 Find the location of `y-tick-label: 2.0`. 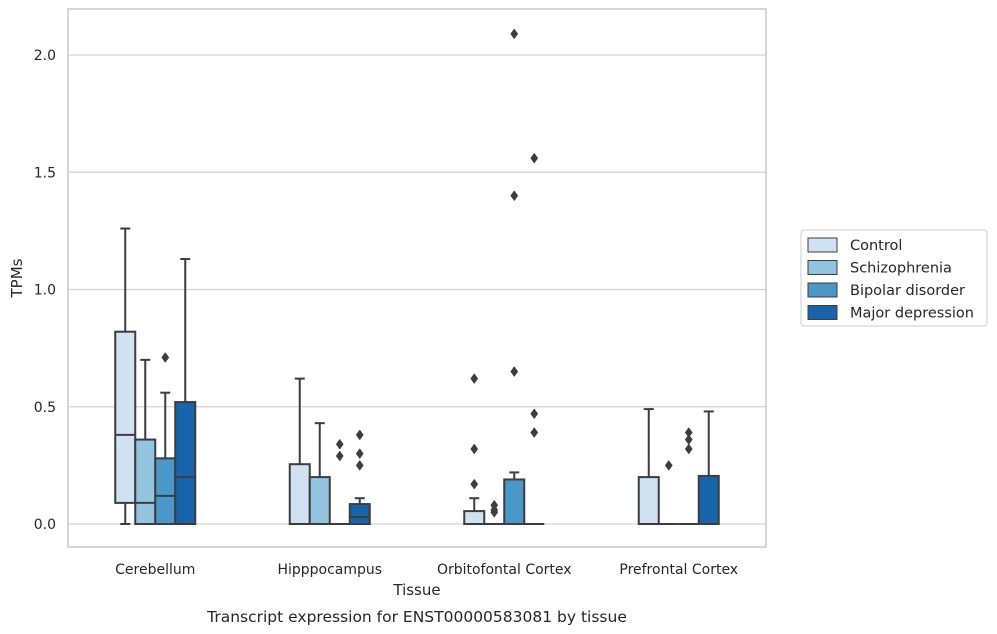

y-tick-label: 2.0 is located at coordinates (45, 56).